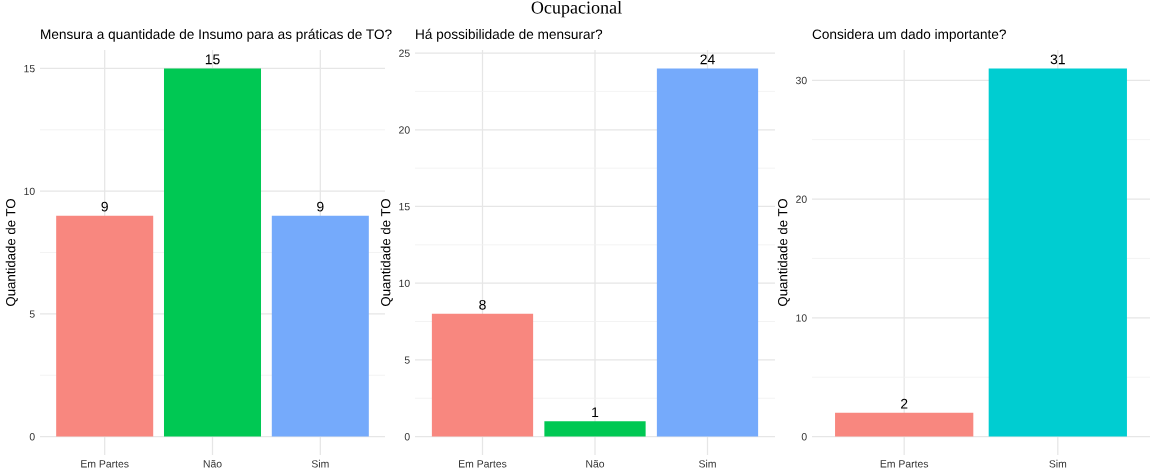  What do you see at coordinates (1057, 59) in the screenshot?
I see `data-label: 31` at bounding box center [1057, 59].